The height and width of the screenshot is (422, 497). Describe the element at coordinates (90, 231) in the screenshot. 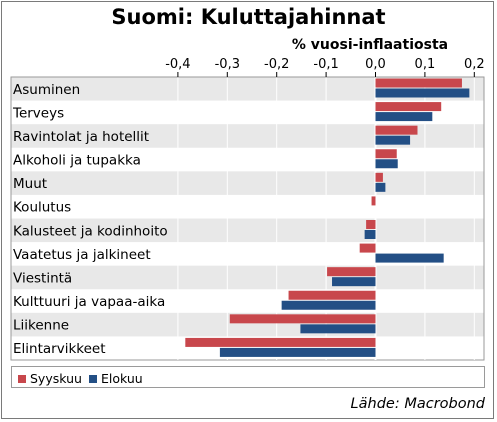

I see `category-label: Kalusteet ja kodinhoito` at that location.